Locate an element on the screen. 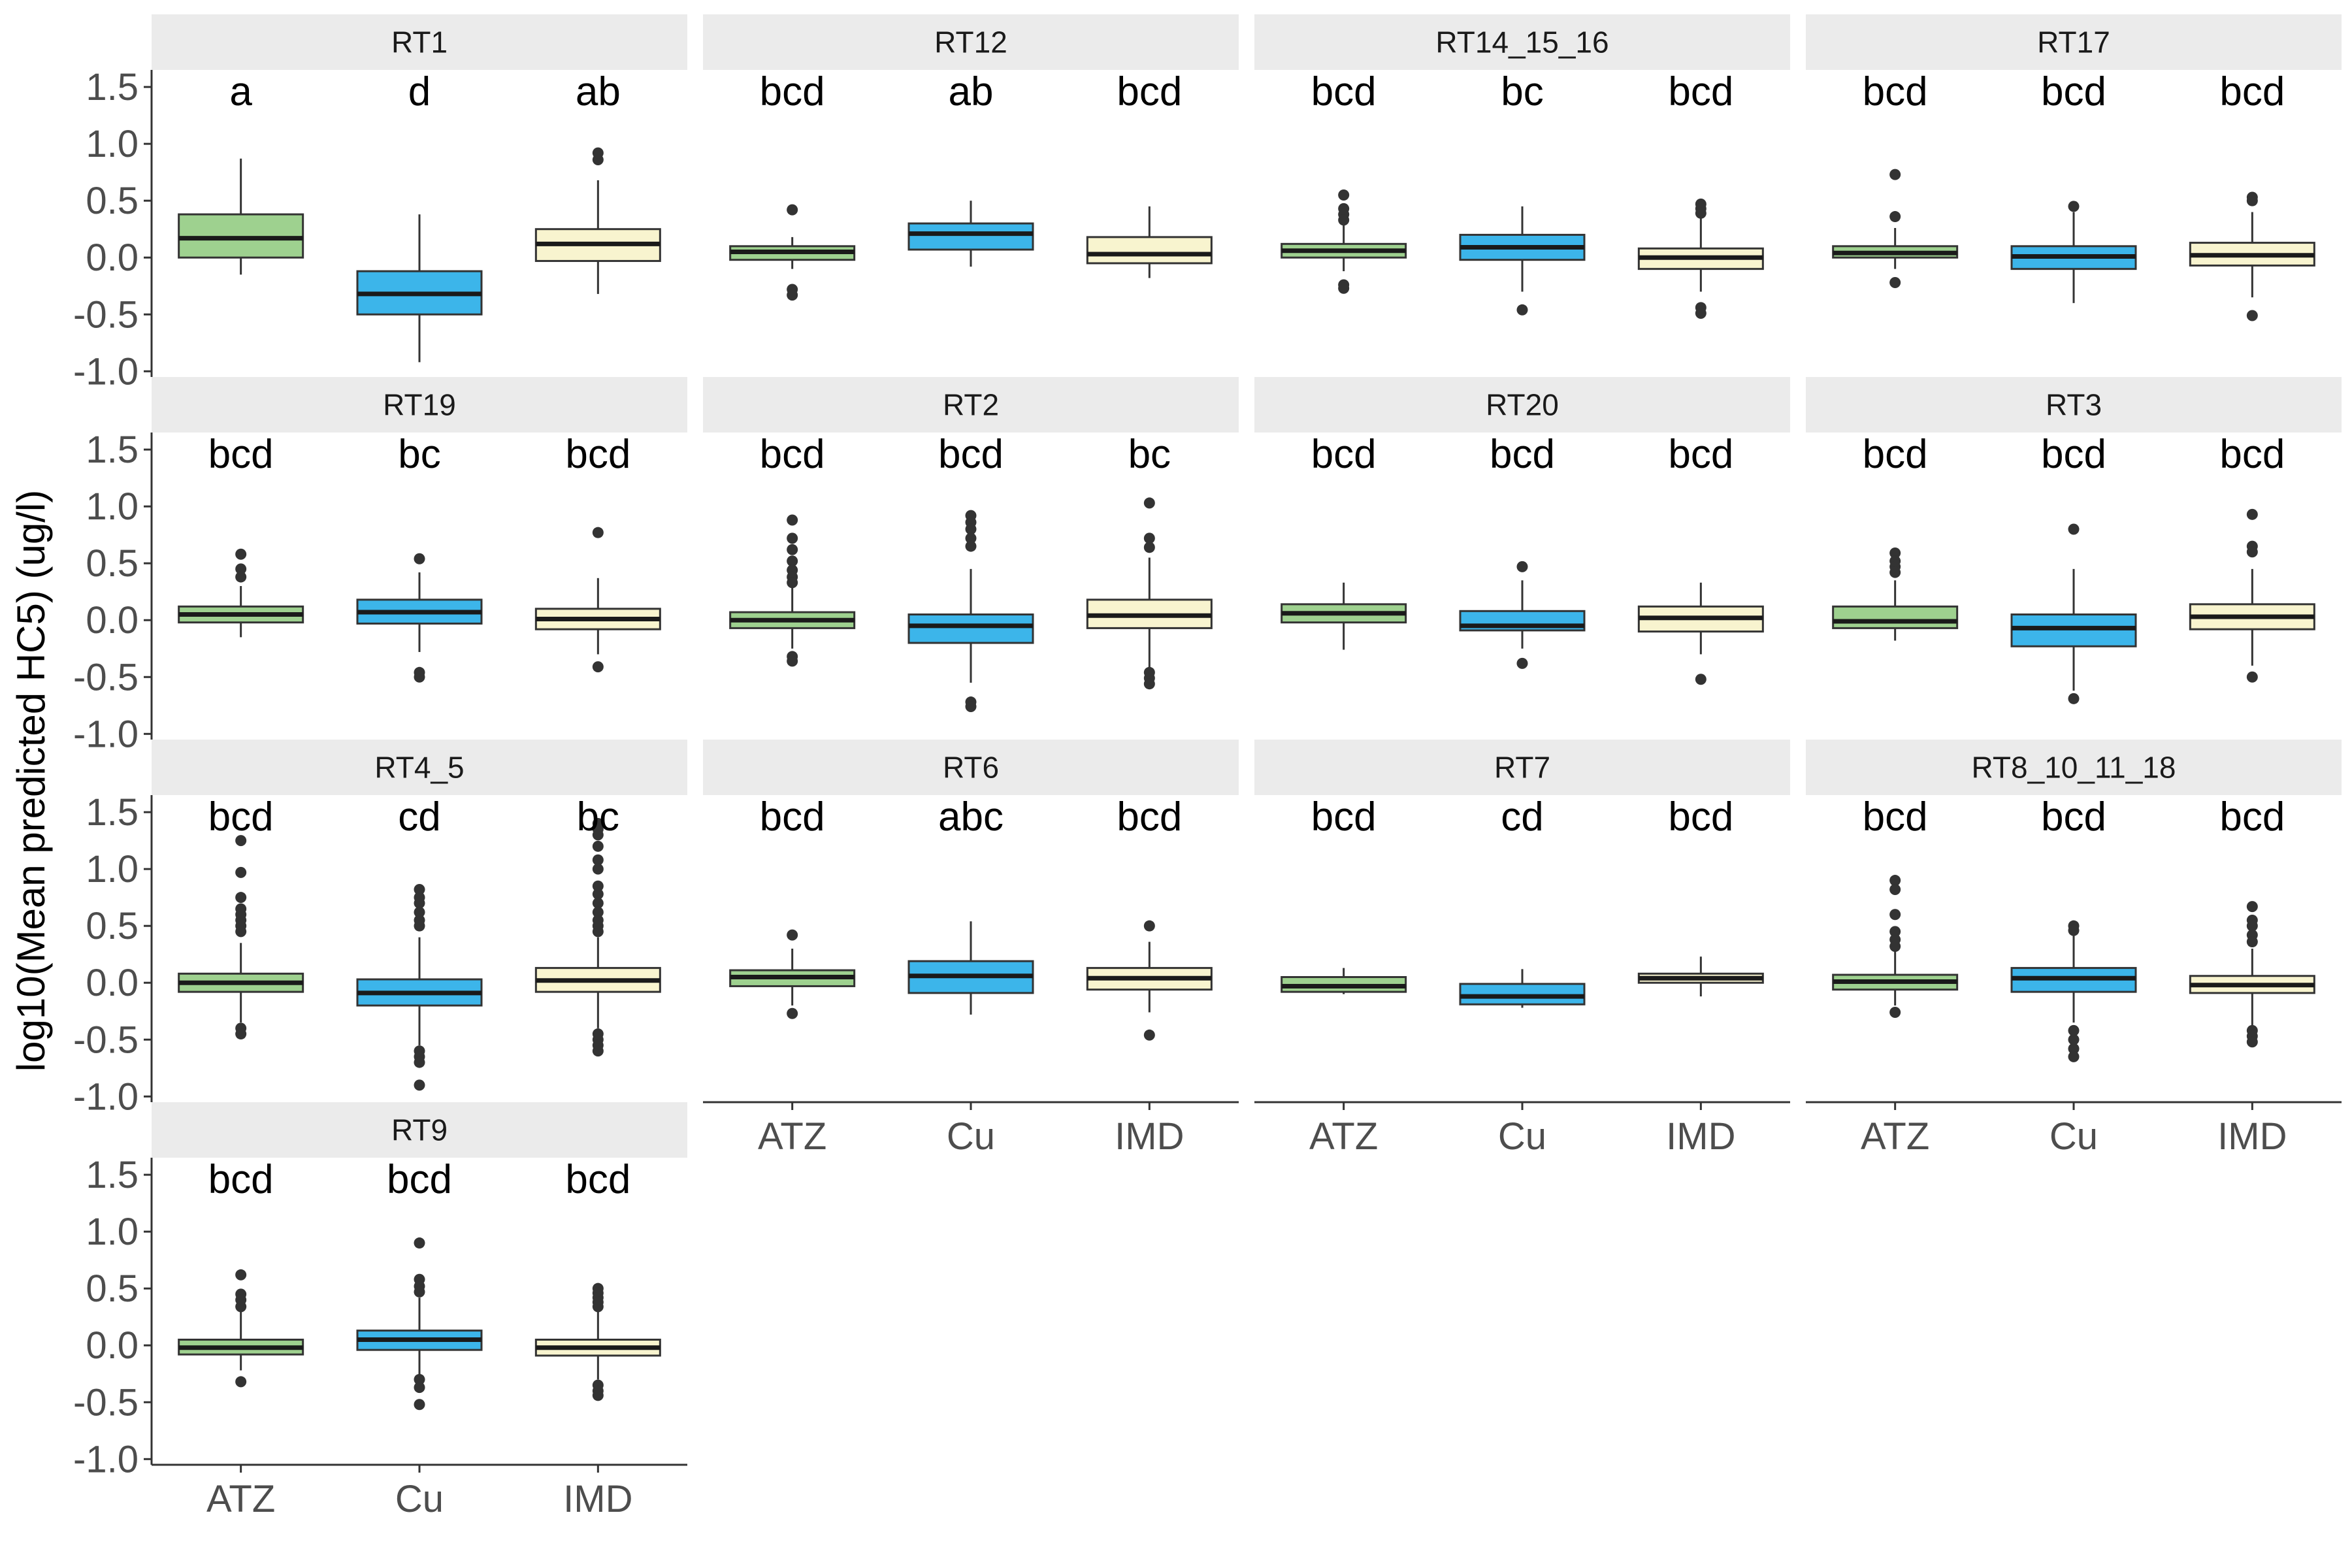 This screenshot has width=2352, height=1568. facet-strip-label: RT2 is located at coordinates (971, 405).